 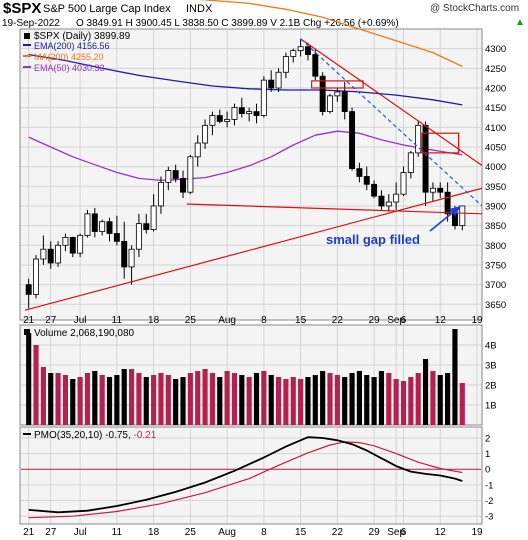 I want to click on y-tick-label: 2B, so click(x=491, y=386).